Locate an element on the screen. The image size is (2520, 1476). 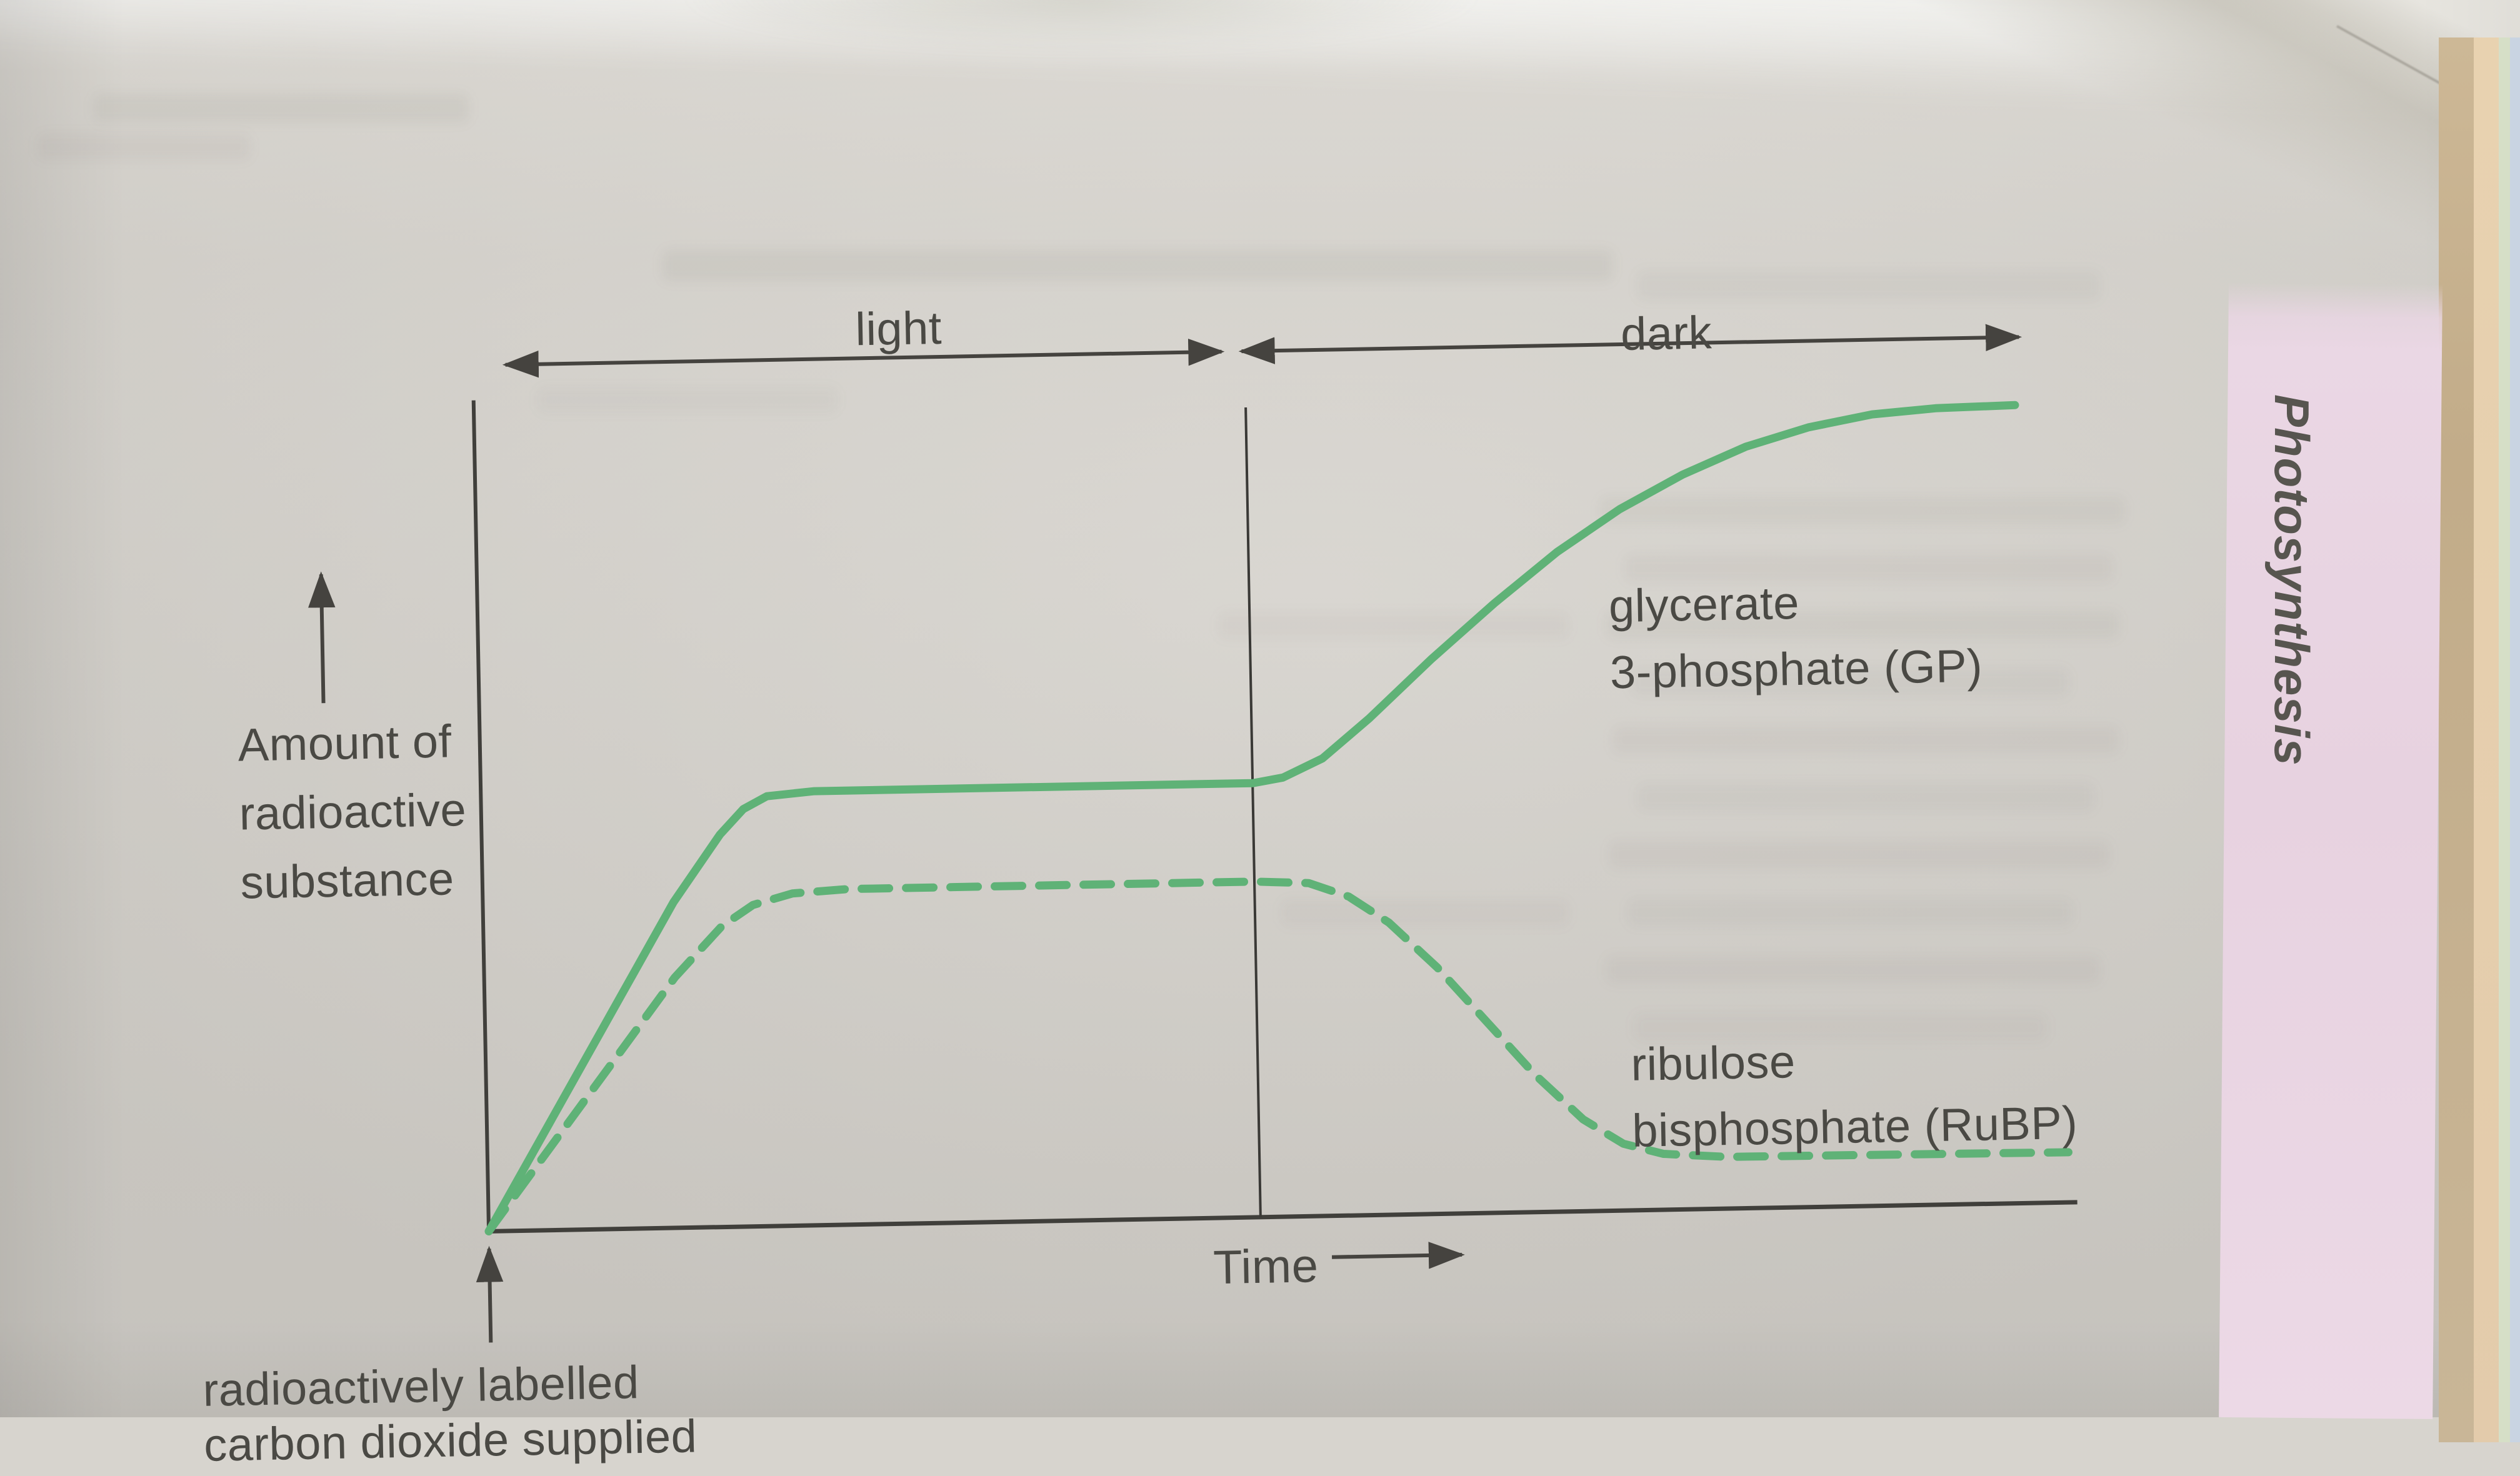
page-edge-strip-peach is located at coordinates (2486, 739).